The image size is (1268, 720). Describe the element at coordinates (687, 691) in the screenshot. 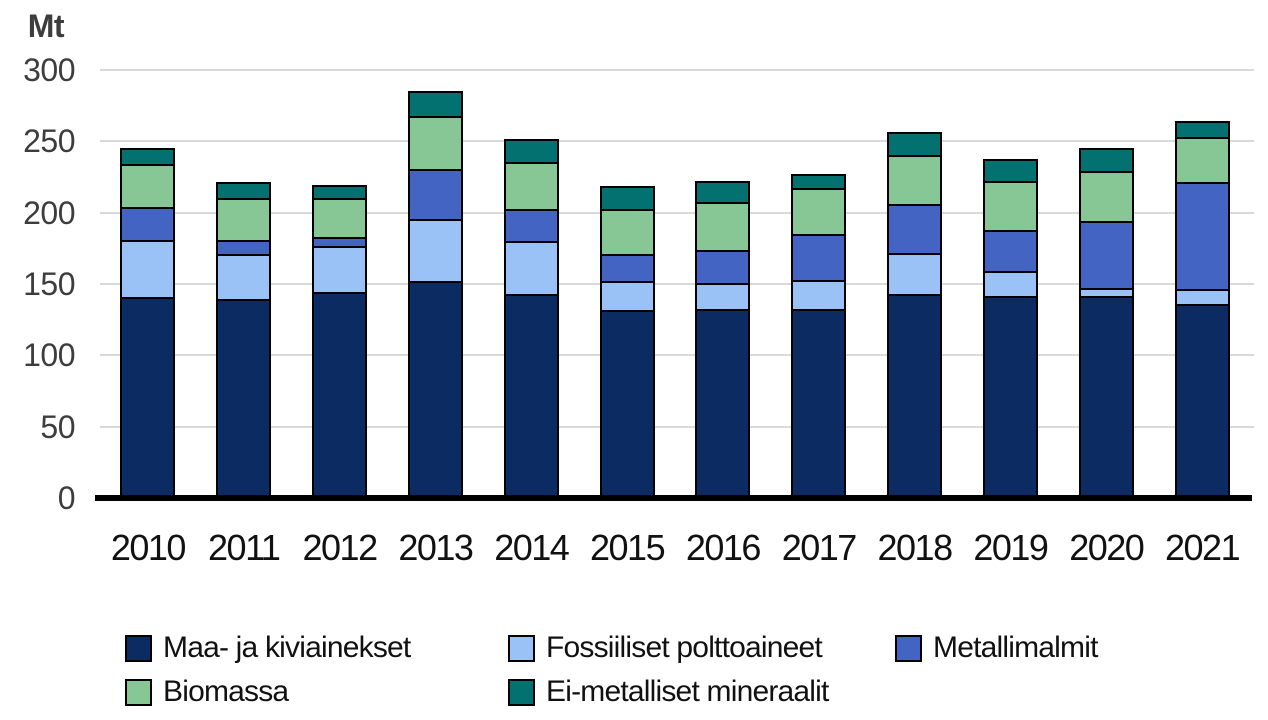

I see `legend-label: Ei-metalliset mineraalit` at that location.